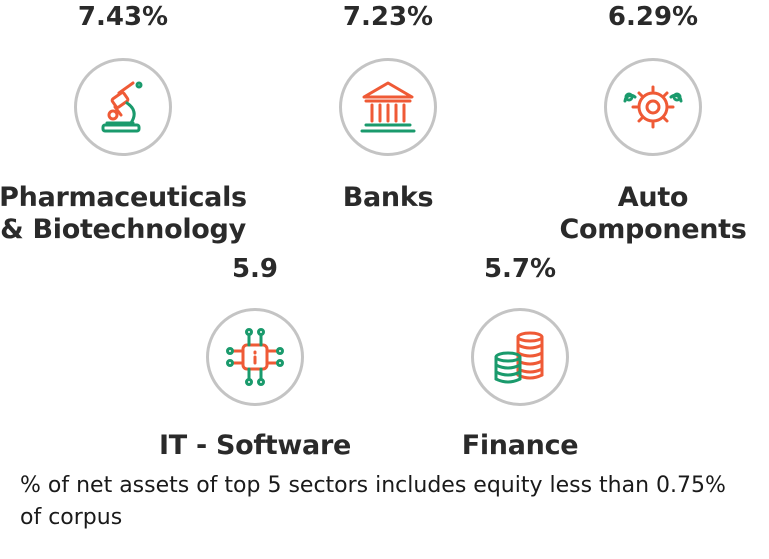  I want to click on sector-percent-banks: 7.23%, so click(388, 17).